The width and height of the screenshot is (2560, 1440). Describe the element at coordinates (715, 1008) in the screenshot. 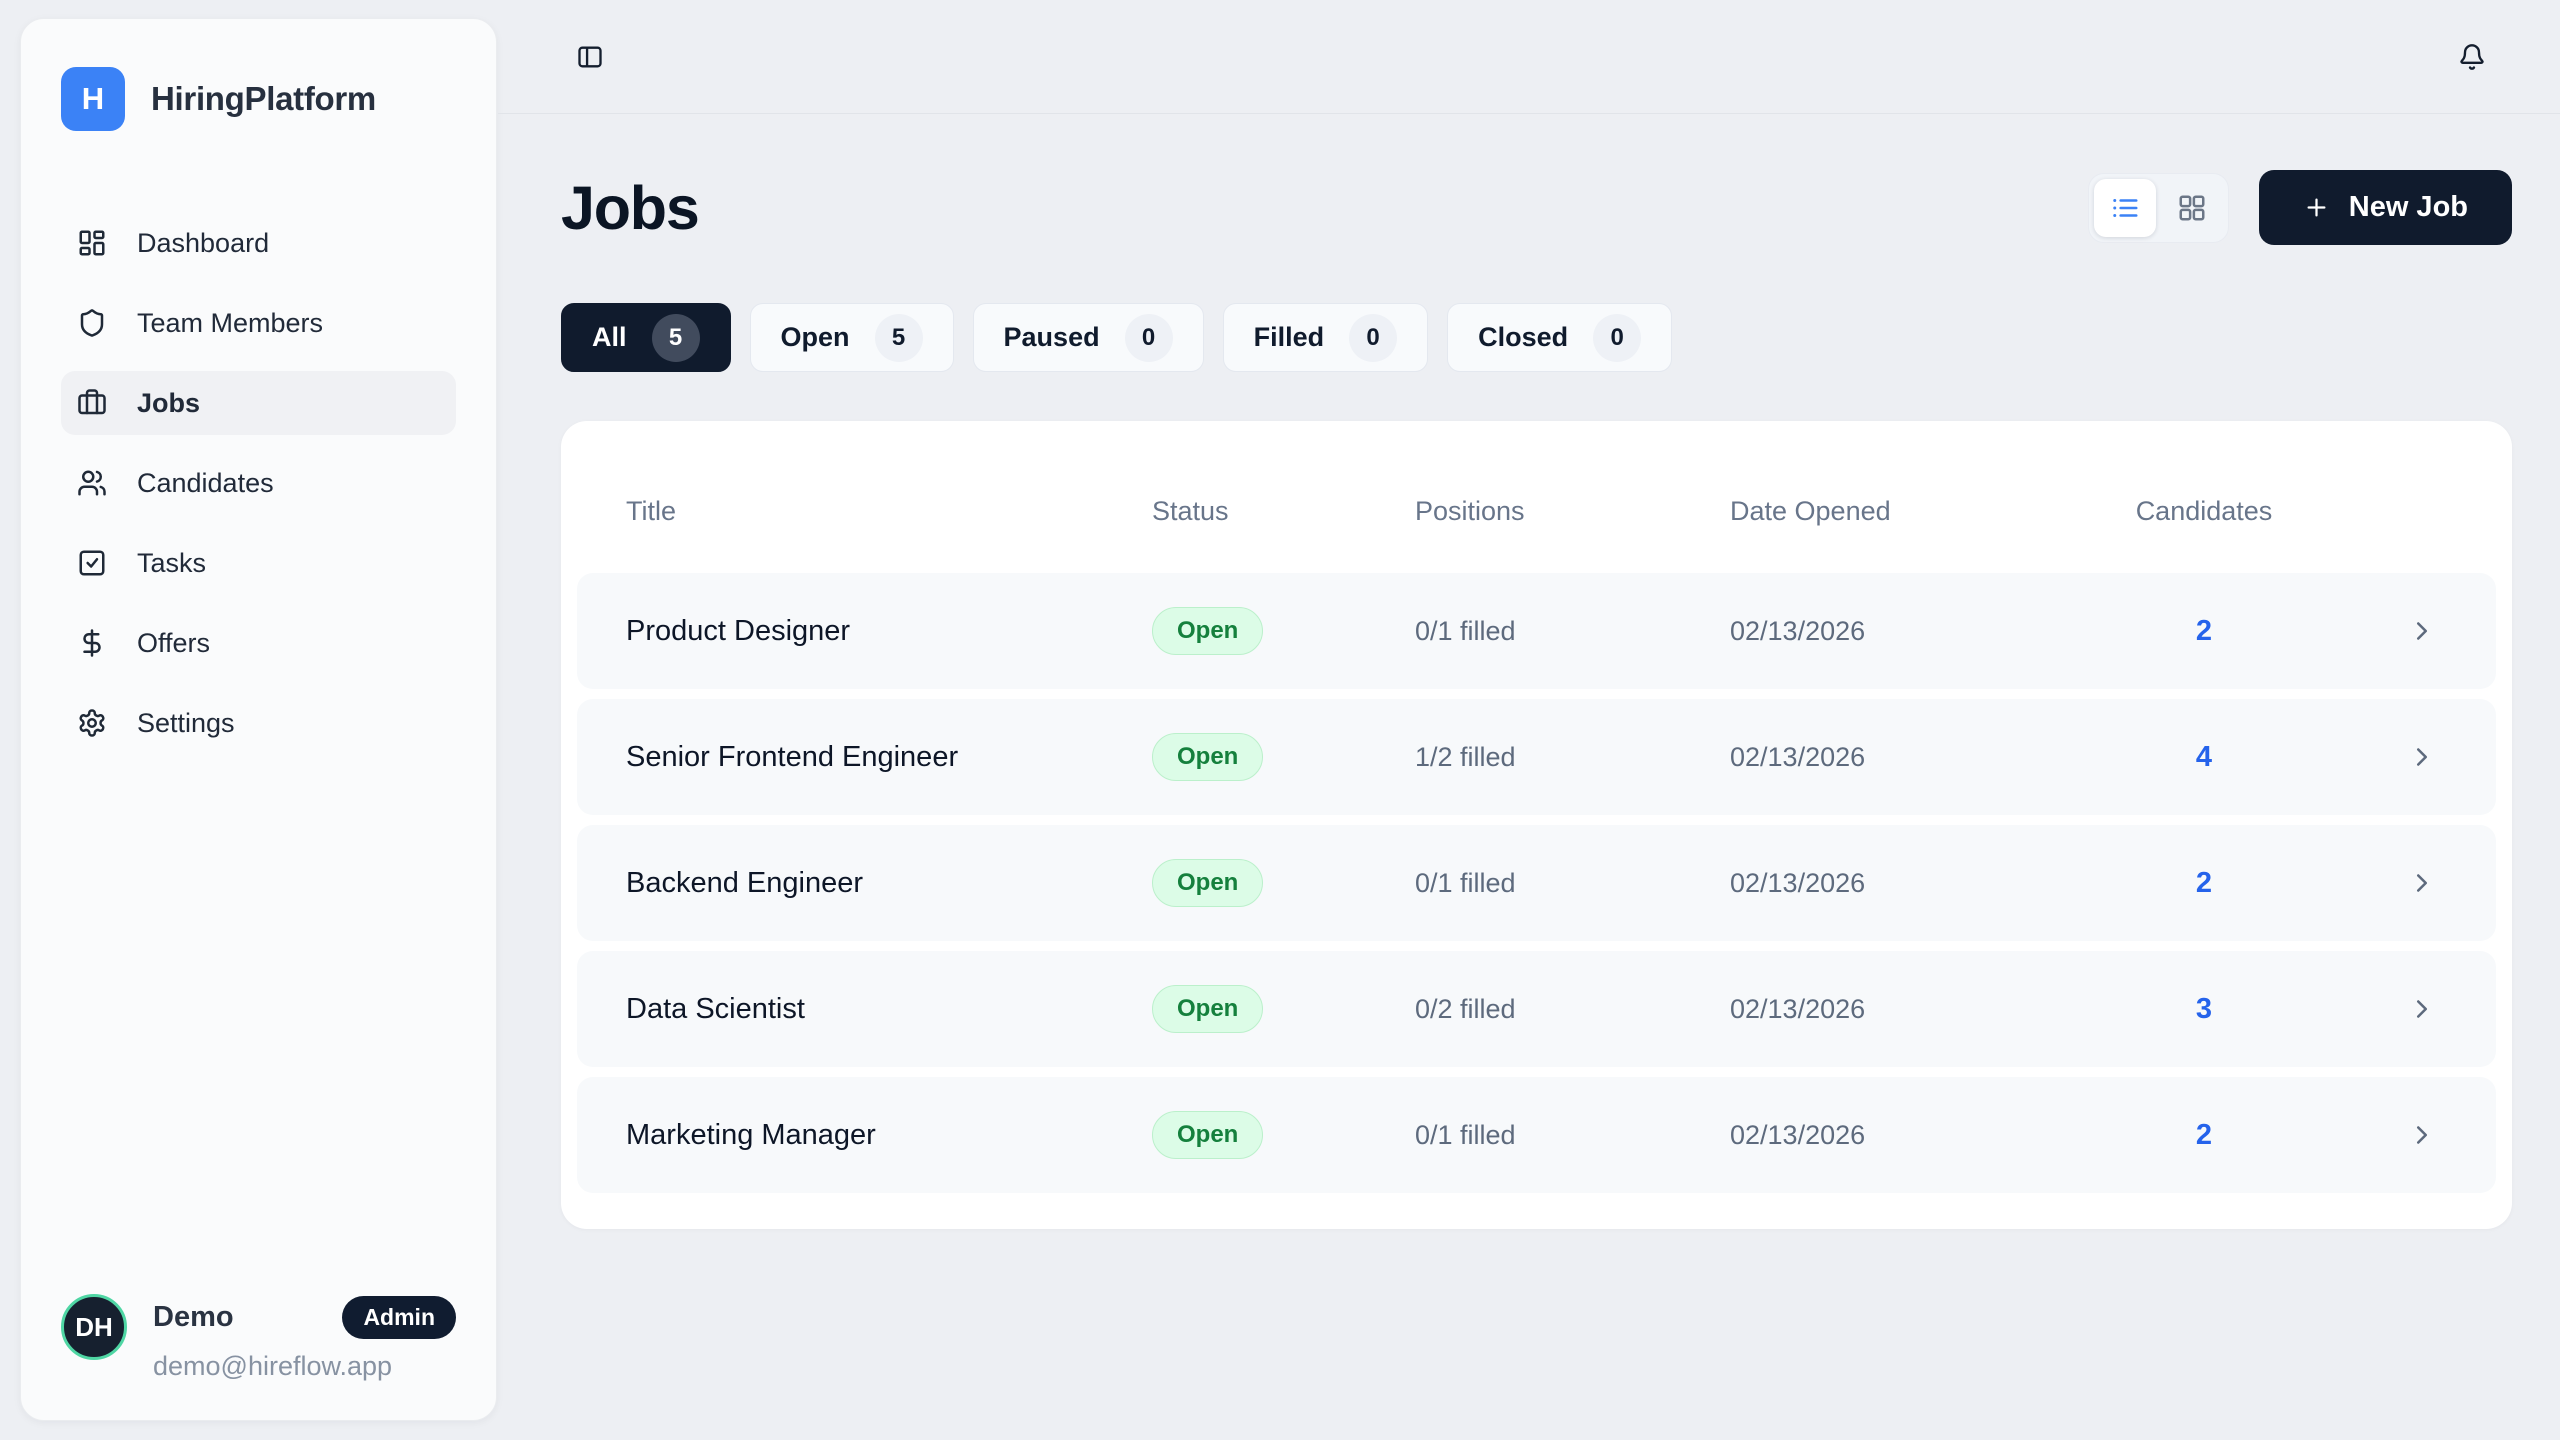

I see `job-title-cell: Data Scientist` at that location.